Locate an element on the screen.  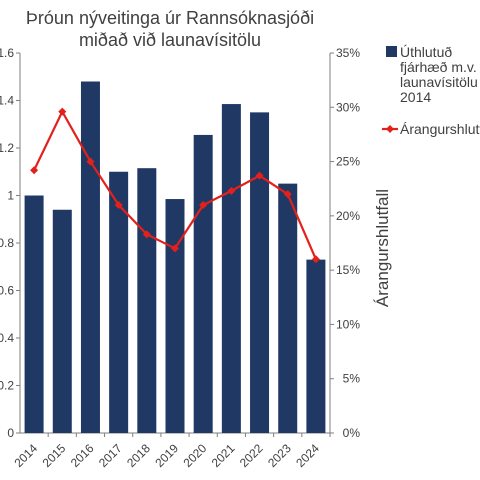
bar-2020 is located at coordinates (203, 283).